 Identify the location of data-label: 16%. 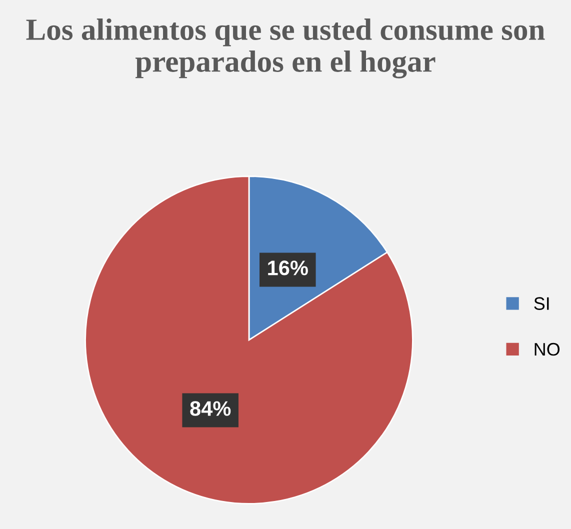
(288, 268).